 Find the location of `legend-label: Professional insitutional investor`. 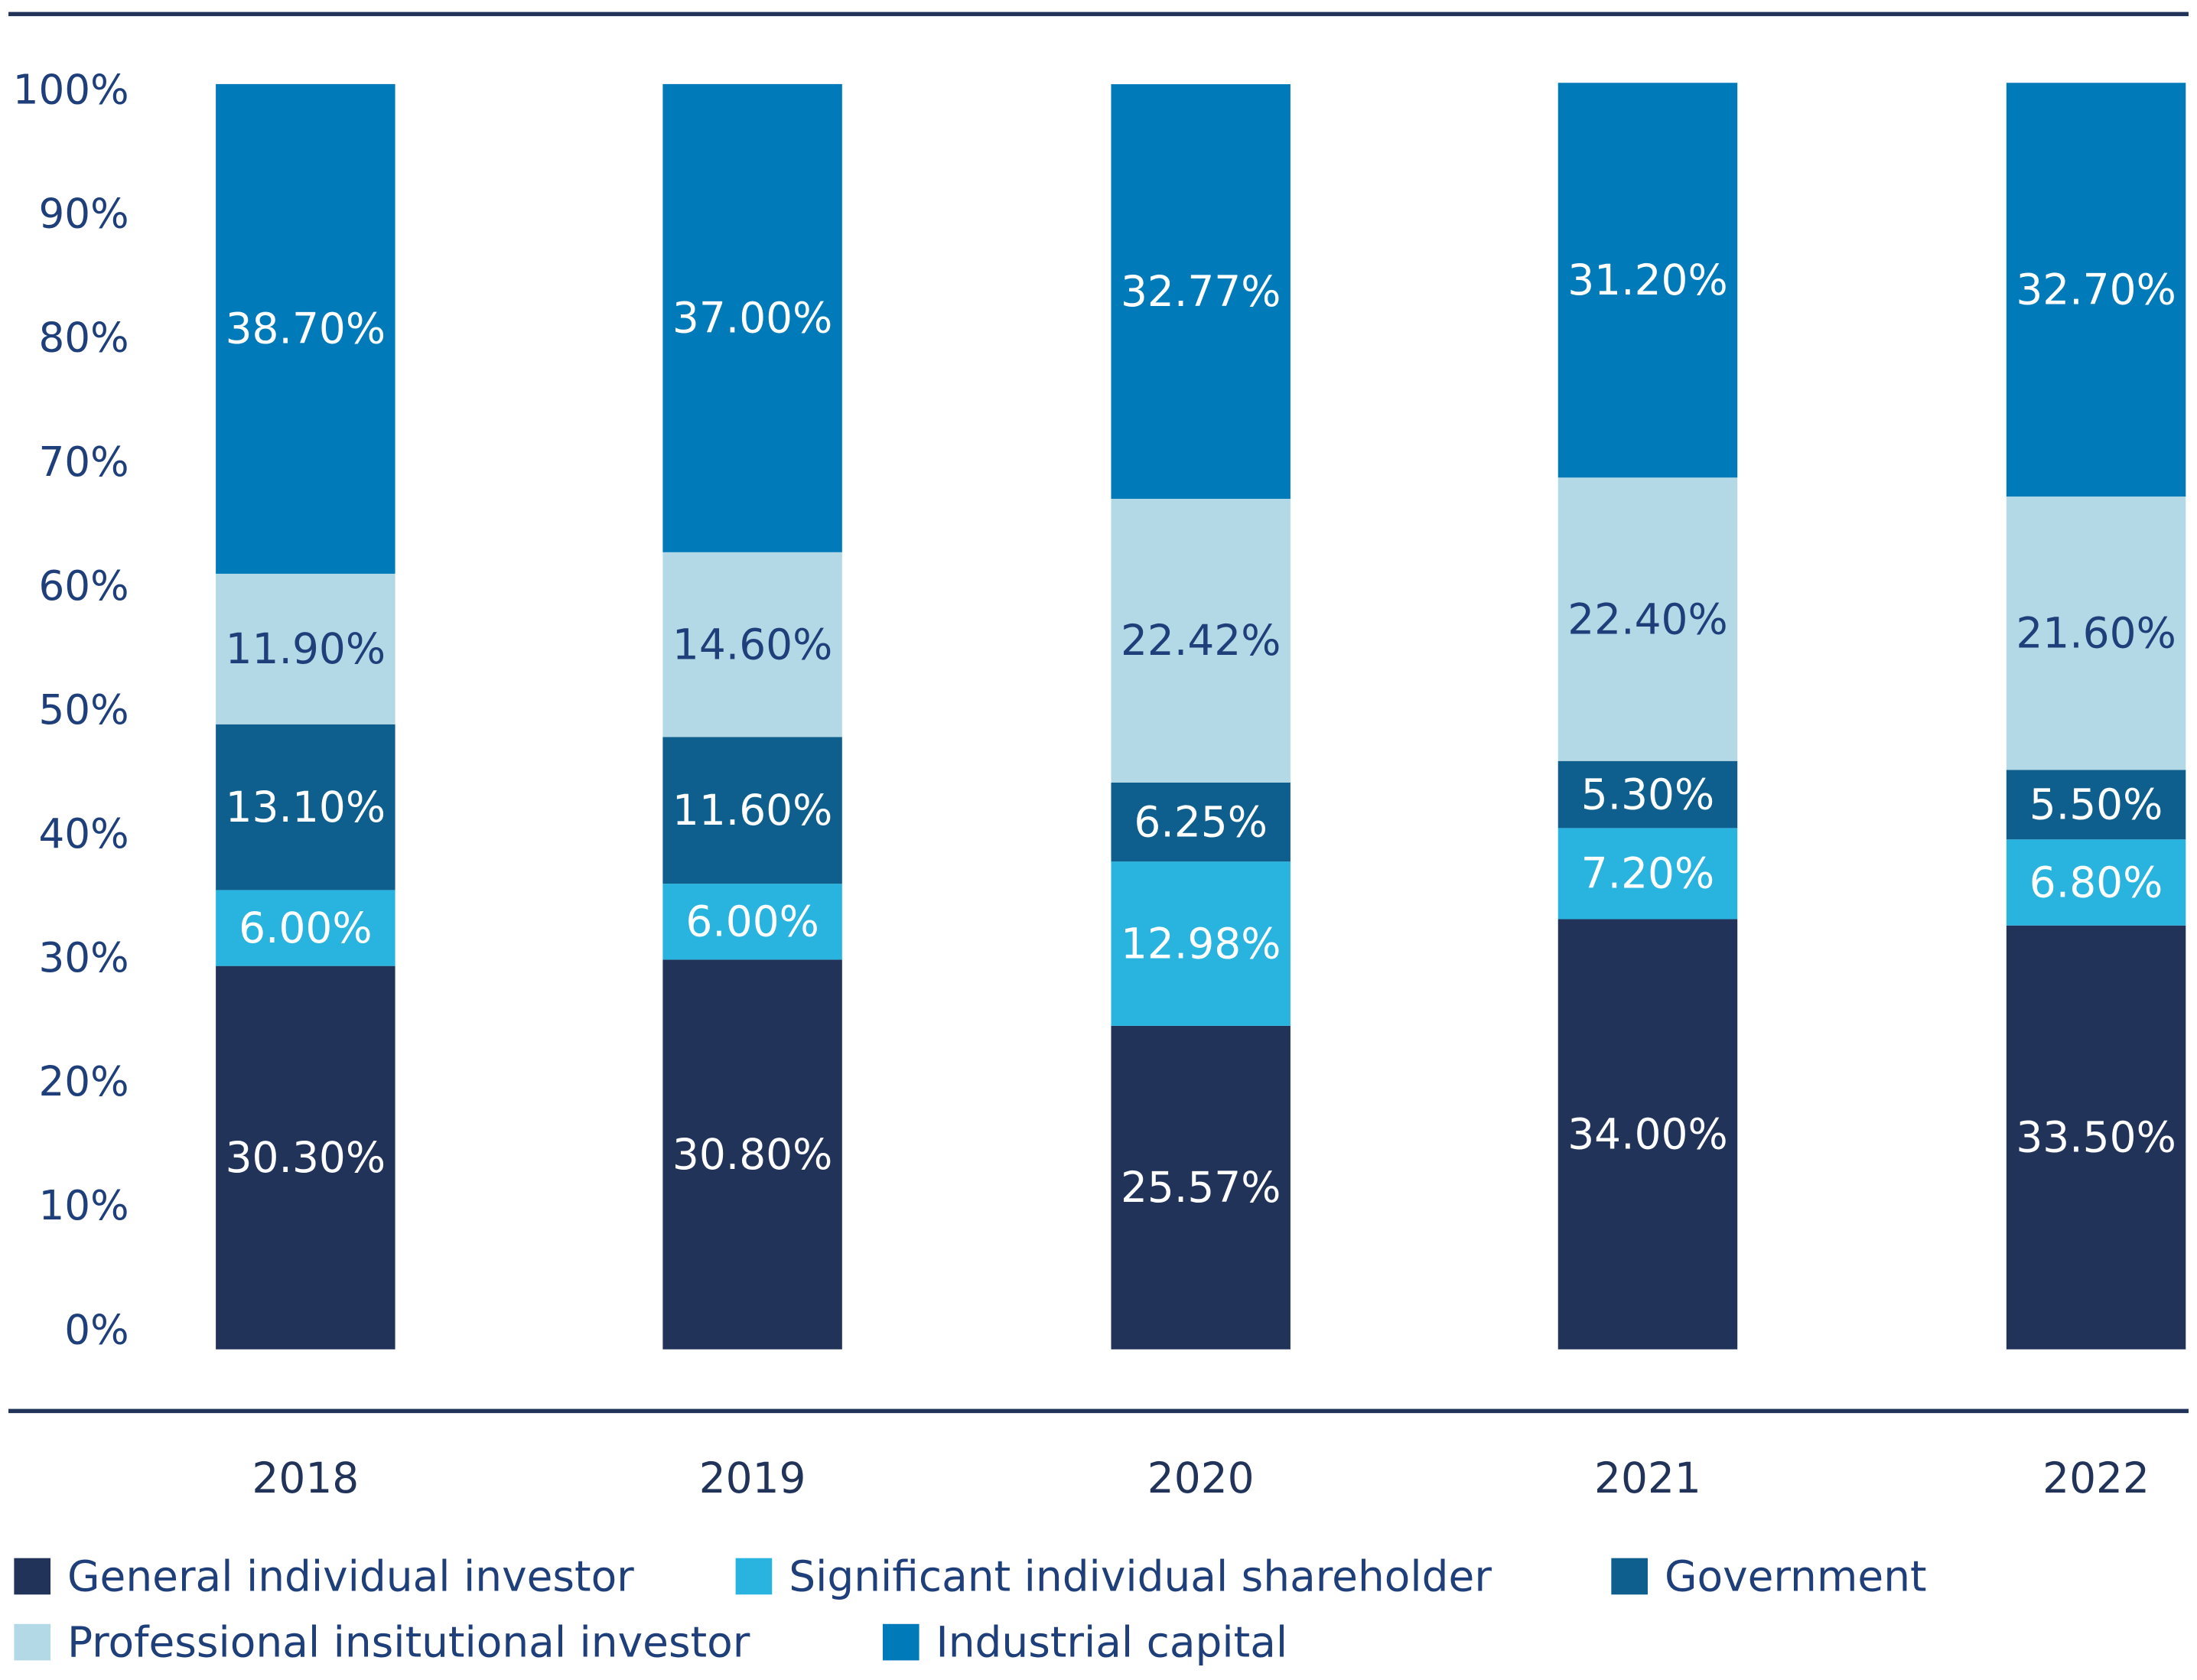

legend-label: Professional insitutional investor is located at coordinates (408, 1641).